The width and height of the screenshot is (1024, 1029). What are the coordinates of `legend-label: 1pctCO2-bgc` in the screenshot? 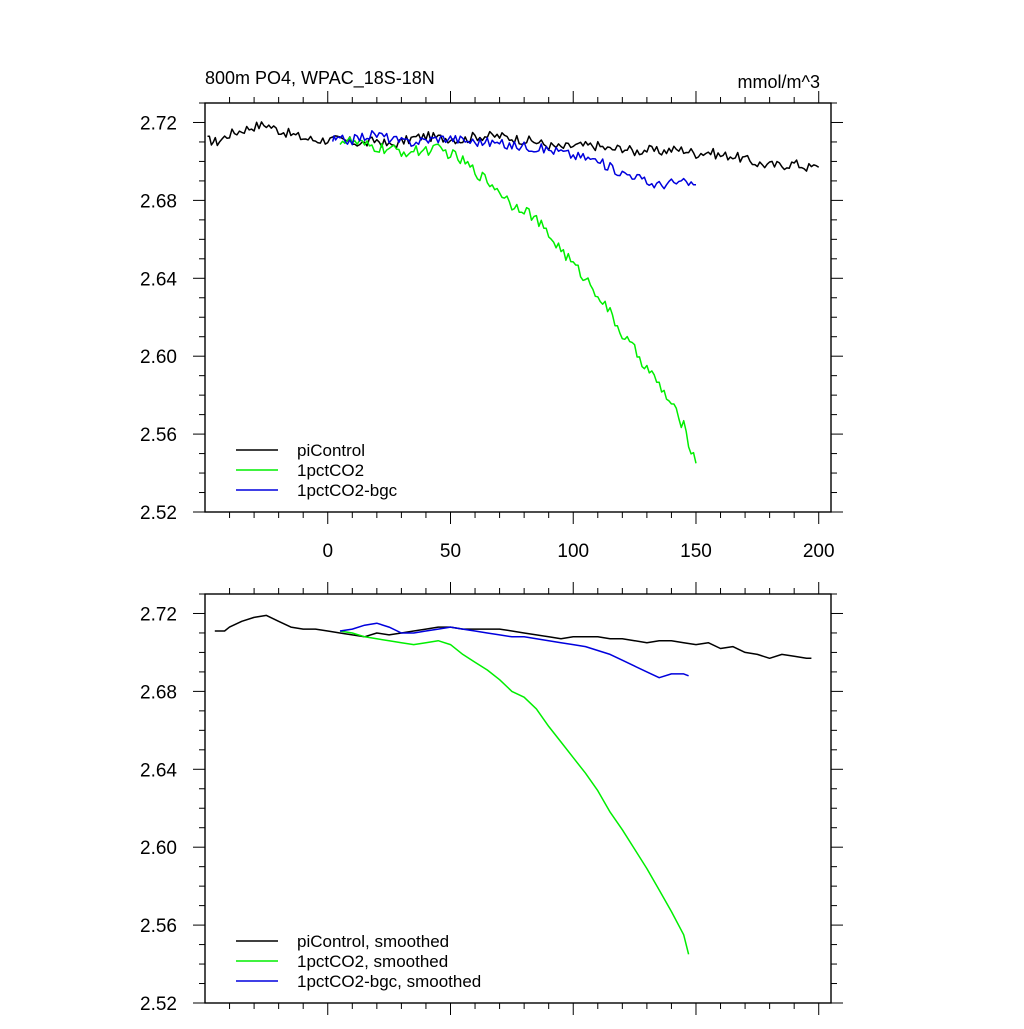 It's located at (347, 490).